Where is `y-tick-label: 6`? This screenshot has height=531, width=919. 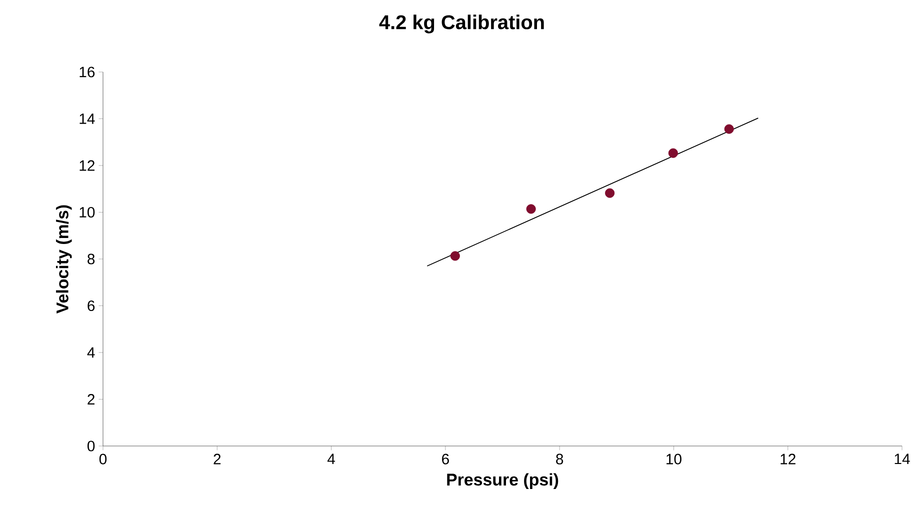 y-tick-label: 6 is located at coordinates (91, 306).